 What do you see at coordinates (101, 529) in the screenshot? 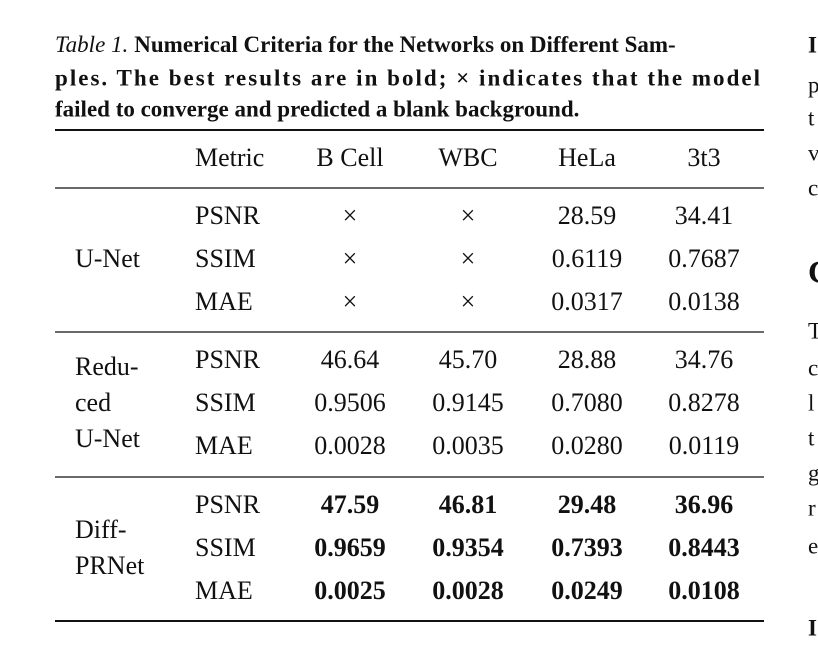
I see `group-label: Diff-` at bounding box center [101, 529].